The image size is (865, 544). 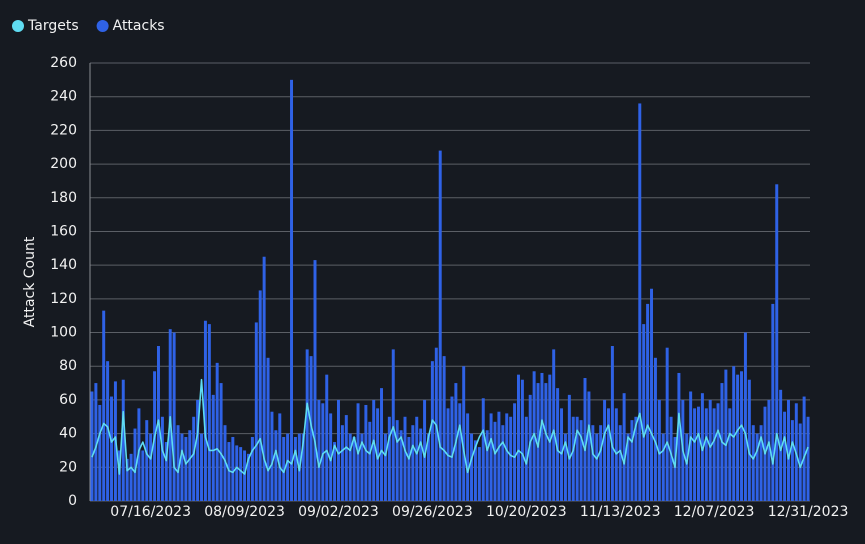 What do you see at coordinates (72, 501) in the screenshot?
I see `y-tick-label: 0` at bounding box center [72, 501].